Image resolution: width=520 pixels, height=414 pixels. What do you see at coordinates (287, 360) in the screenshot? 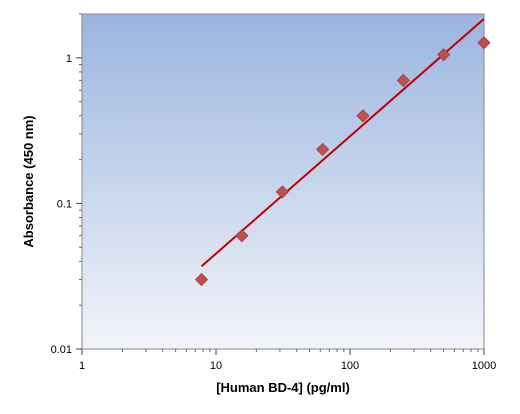
I see `x-axis: 1 10 100 1000` at bounding box center [287, 360].